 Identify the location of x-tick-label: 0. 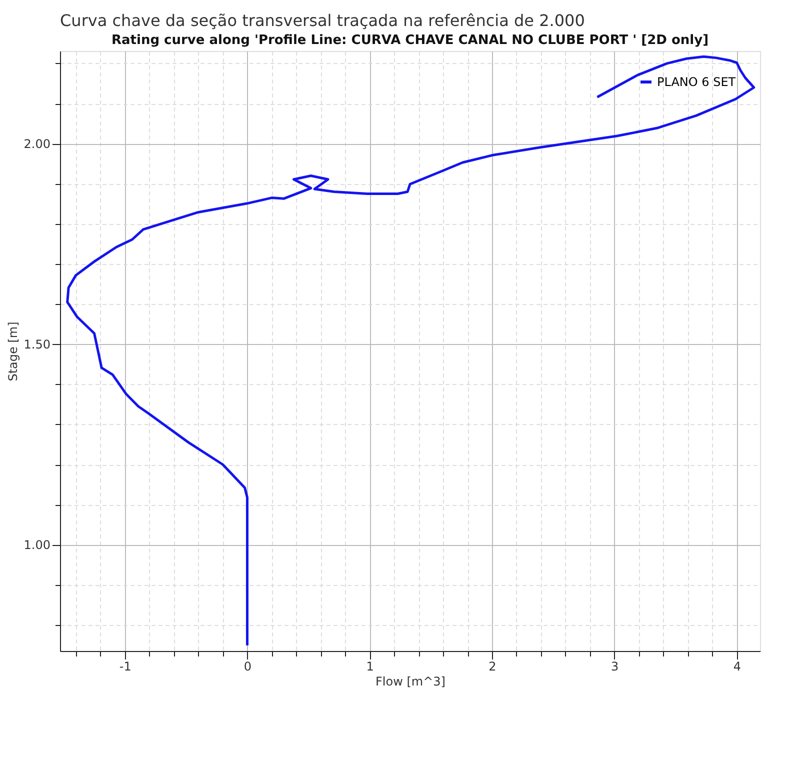
(248, 667).